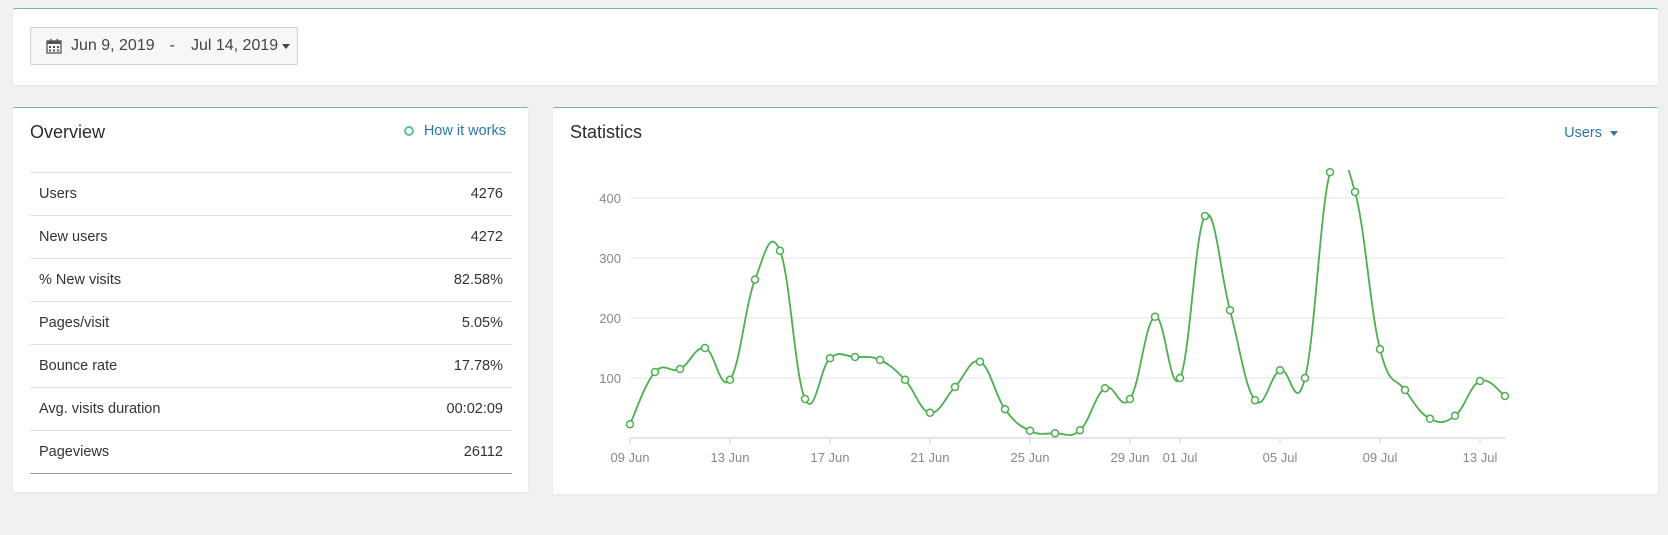 The image size is (1668, 535). I want to click on metric-dropdown: Users, so click(1591, 133).